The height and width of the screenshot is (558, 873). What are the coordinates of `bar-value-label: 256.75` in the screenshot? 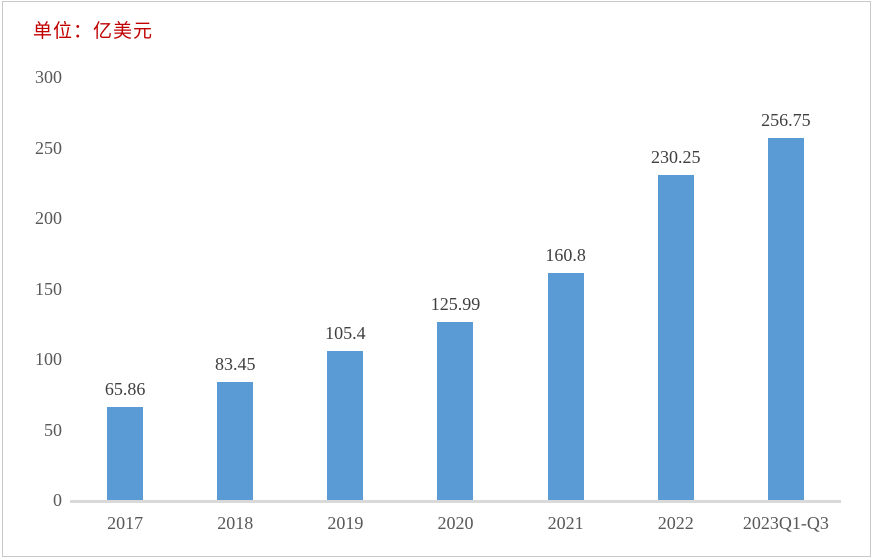 It's located at (786, 119).